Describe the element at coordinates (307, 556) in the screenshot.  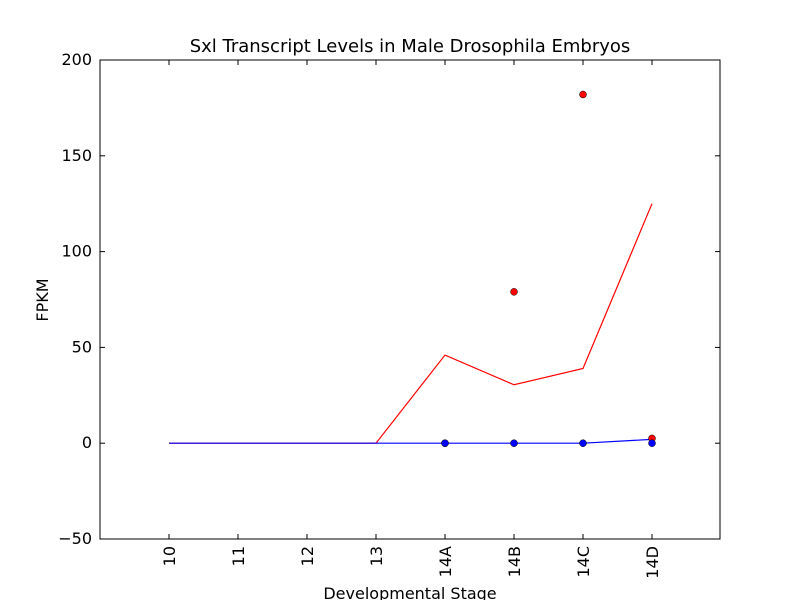
I see `x-tick-label: 12` at that location.